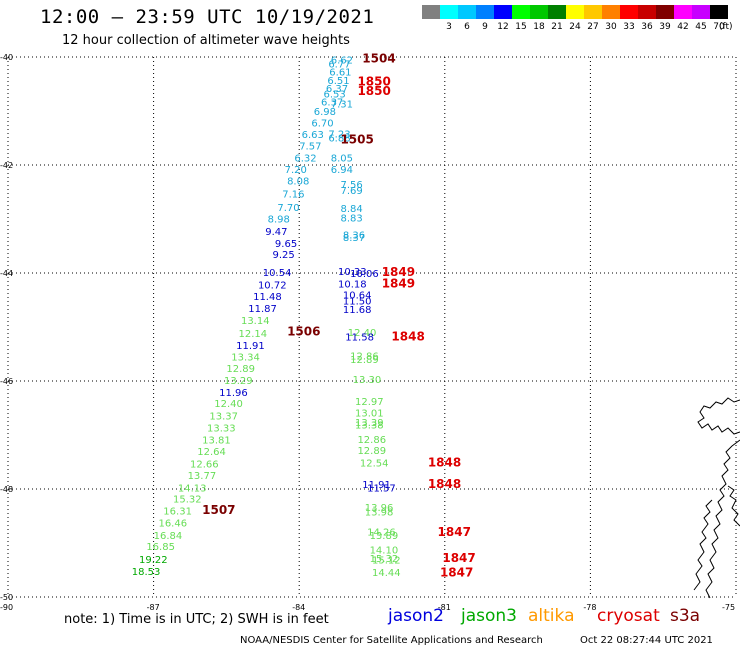  What do you see at coordinates (293, 195) in the screenshot?
I see `wave-height-value: 7.16` at bounding box center [293, 195].